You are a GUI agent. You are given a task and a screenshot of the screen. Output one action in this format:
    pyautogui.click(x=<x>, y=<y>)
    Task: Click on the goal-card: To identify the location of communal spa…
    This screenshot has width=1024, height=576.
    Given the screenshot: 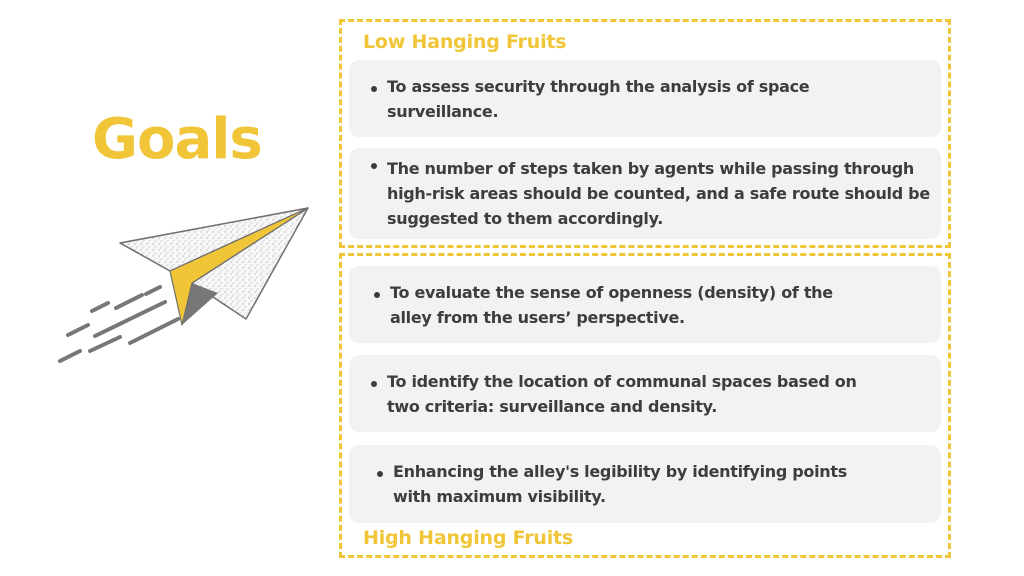 What is the action you would take?
    pyautogui.click(x=645, y=393)
    